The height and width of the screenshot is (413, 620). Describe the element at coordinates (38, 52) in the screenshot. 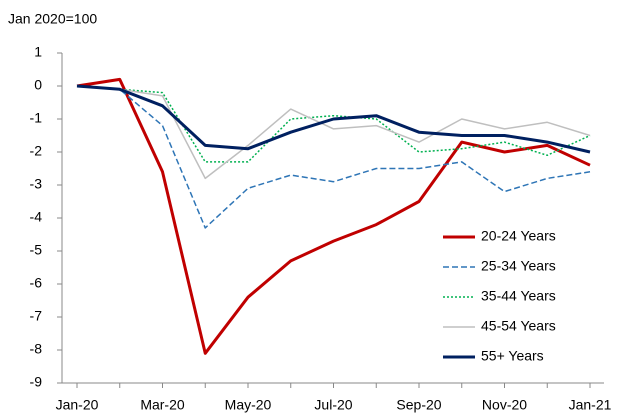

I see `y-tick-label: 1` at that location.